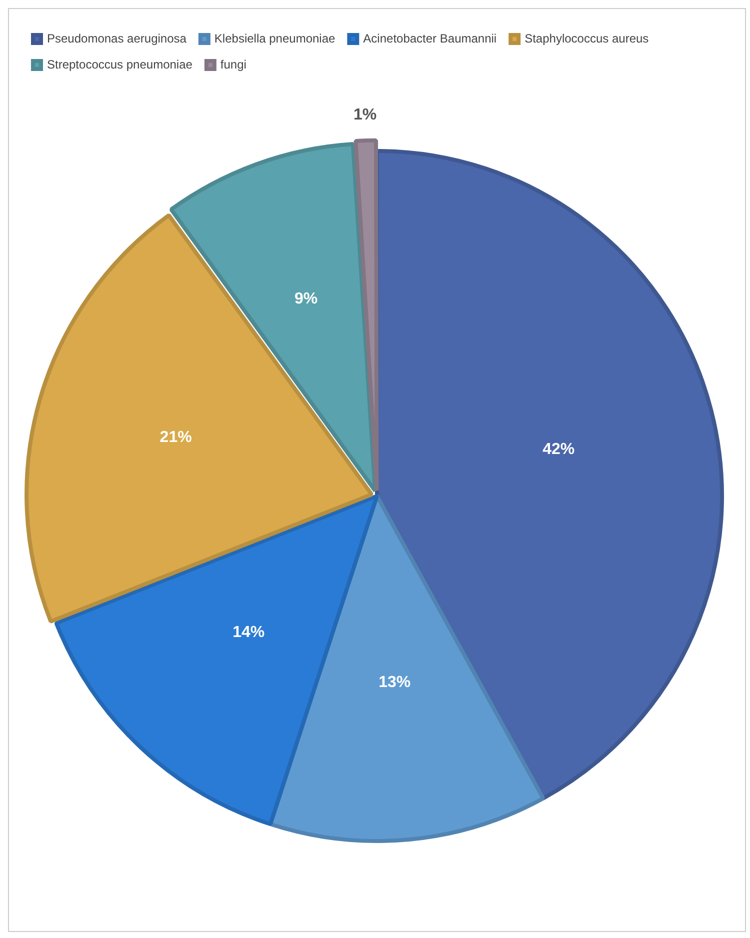 The image size is (750, 938). I want to click on data-label: 9%, so click(306, 299).